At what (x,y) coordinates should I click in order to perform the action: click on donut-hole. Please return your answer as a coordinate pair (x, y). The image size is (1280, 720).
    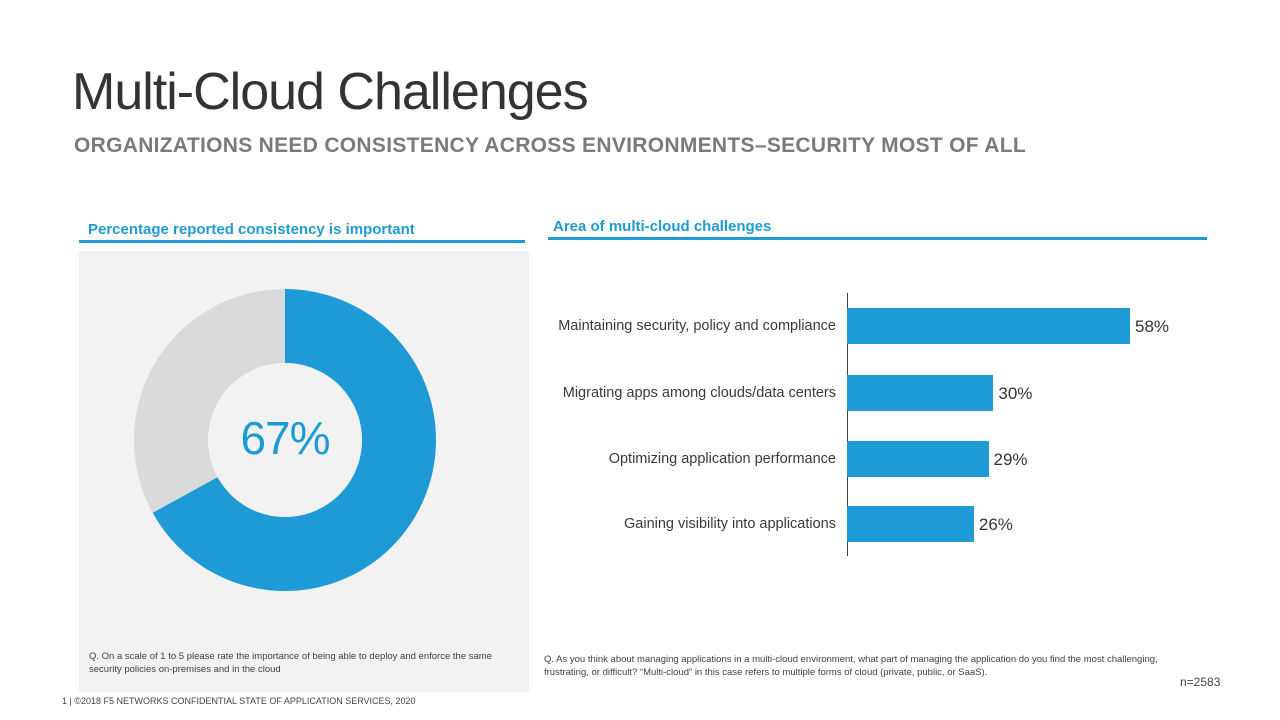
    Looking at the image, I should click on (285, 440).